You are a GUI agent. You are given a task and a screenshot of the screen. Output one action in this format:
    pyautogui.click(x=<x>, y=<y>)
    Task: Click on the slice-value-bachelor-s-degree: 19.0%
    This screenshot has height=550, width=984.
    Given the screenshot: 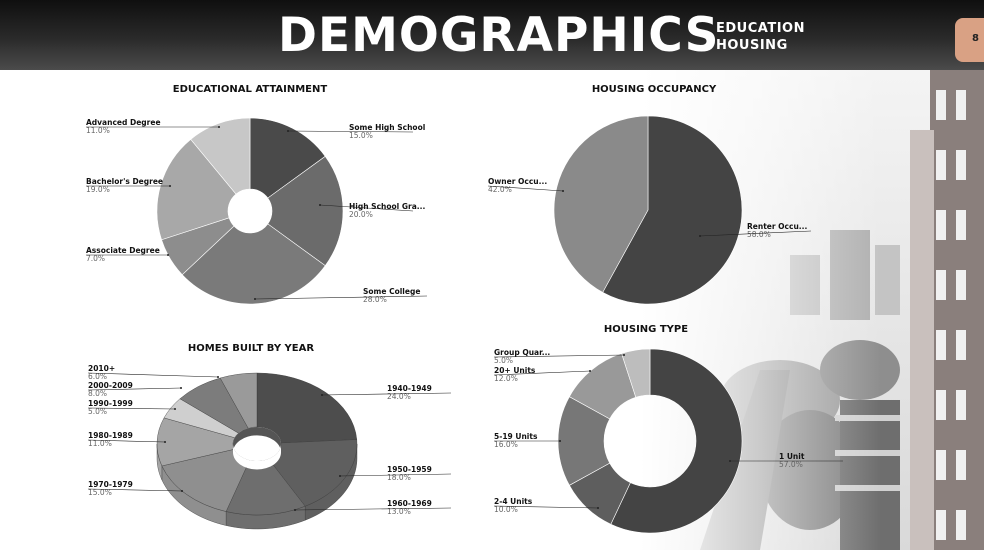 What is the action you would take?
    pyautogui.click(x=98, y=189)
    